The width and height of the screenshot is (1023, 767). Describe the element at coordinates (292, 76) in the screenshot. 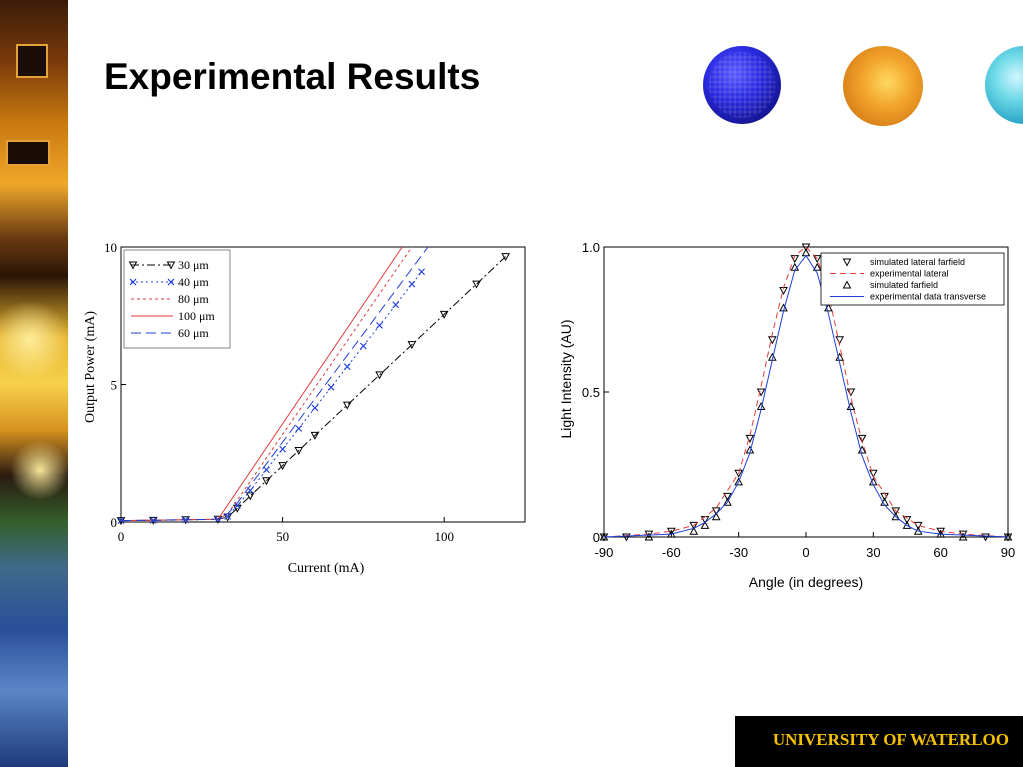

I see `slide-title: Experimental Results` at that location.